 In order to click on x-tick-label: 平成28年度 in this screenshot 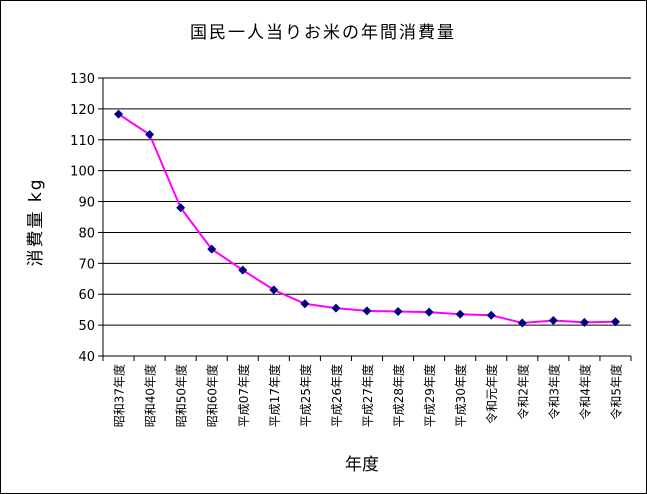, I will do `click(398, 395)`.